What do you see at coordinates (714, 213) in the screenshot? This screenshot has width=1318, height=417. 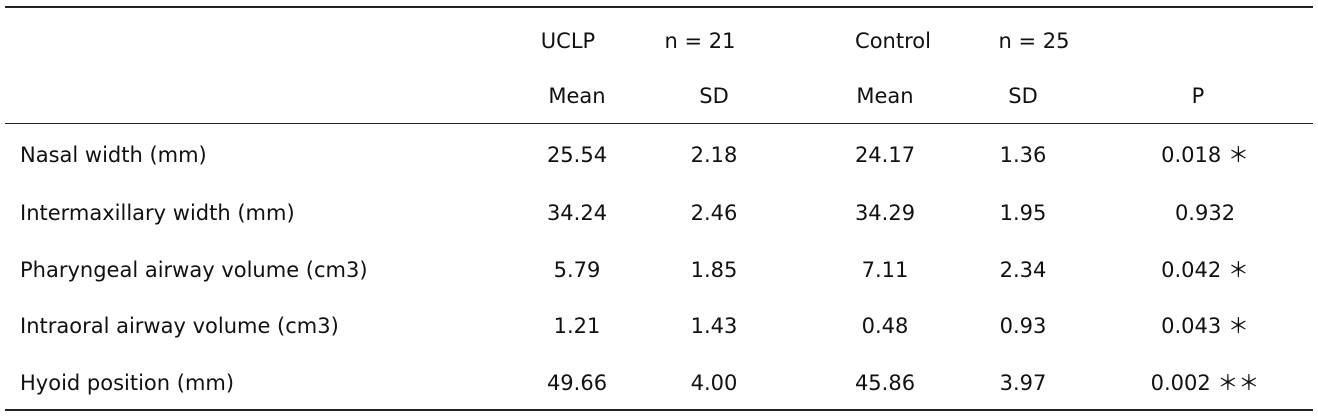 I see `cell-uclp-sd: 2.46` at bounding box center [714, 213].